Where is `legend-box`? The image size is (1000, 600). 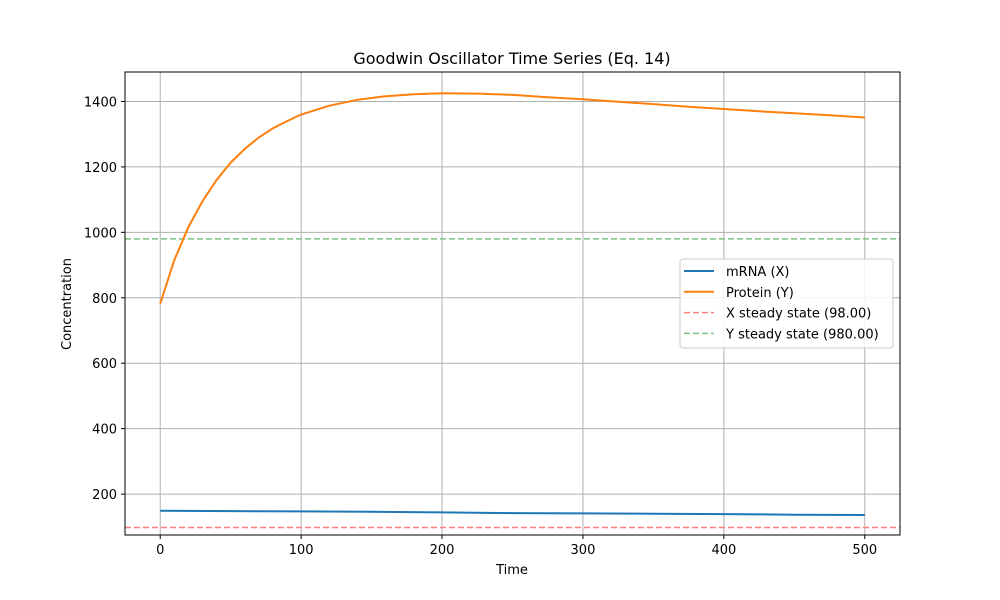 legend-box is located at coordinates (786, 303).